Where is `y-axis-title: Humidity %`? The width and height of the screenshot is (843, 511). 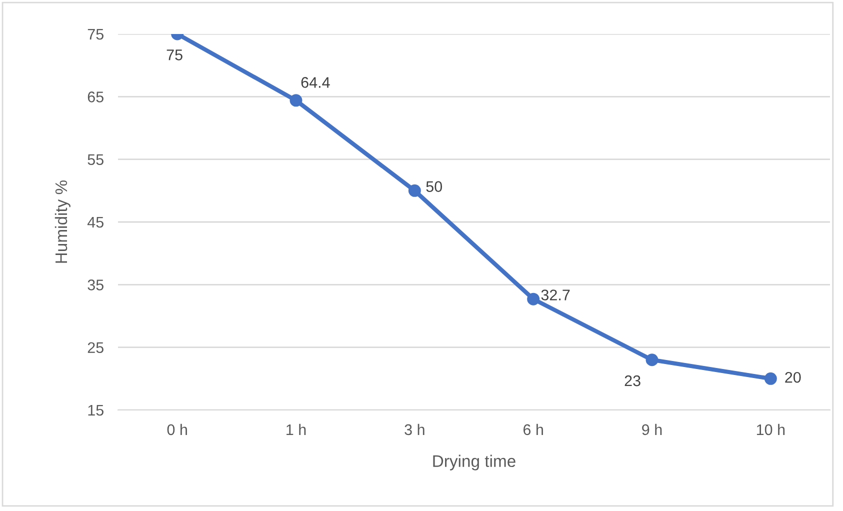
y-axis-title: Humidity % is located at coordinates (62, 221).